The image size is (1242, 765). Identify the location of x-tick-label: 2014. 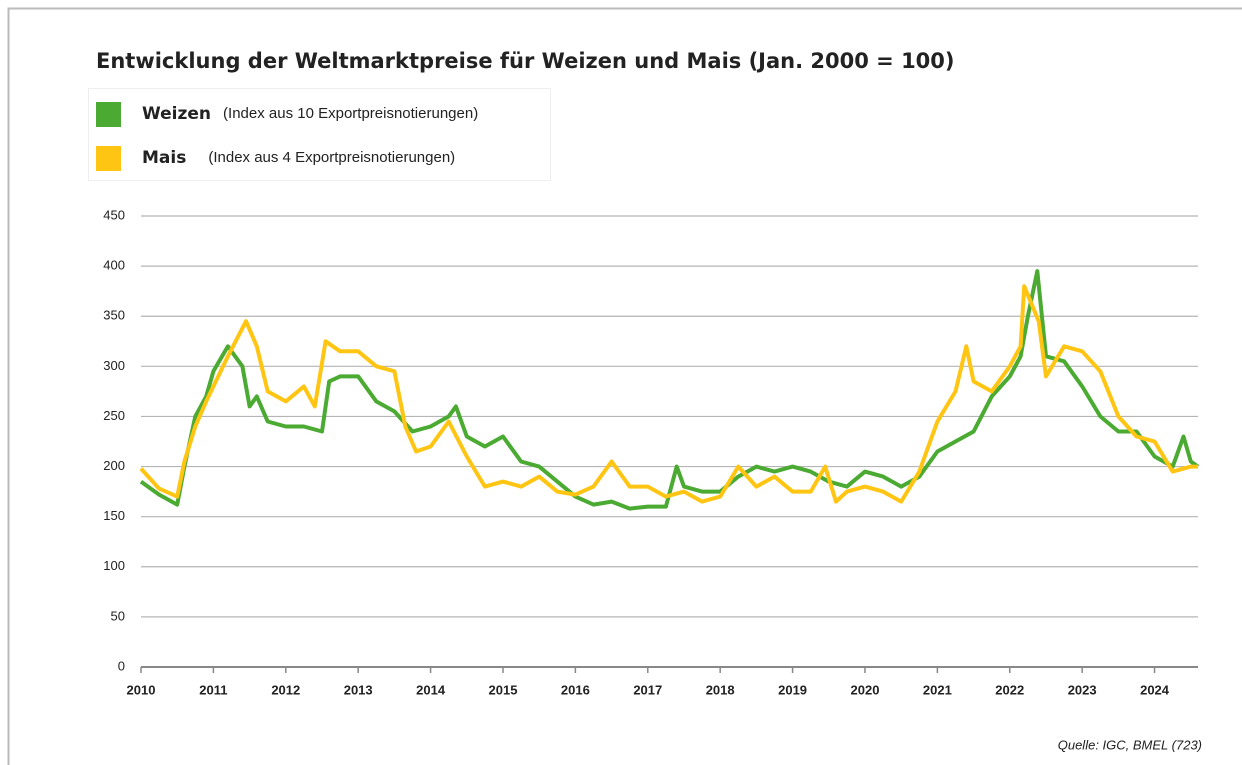
(431, 689).